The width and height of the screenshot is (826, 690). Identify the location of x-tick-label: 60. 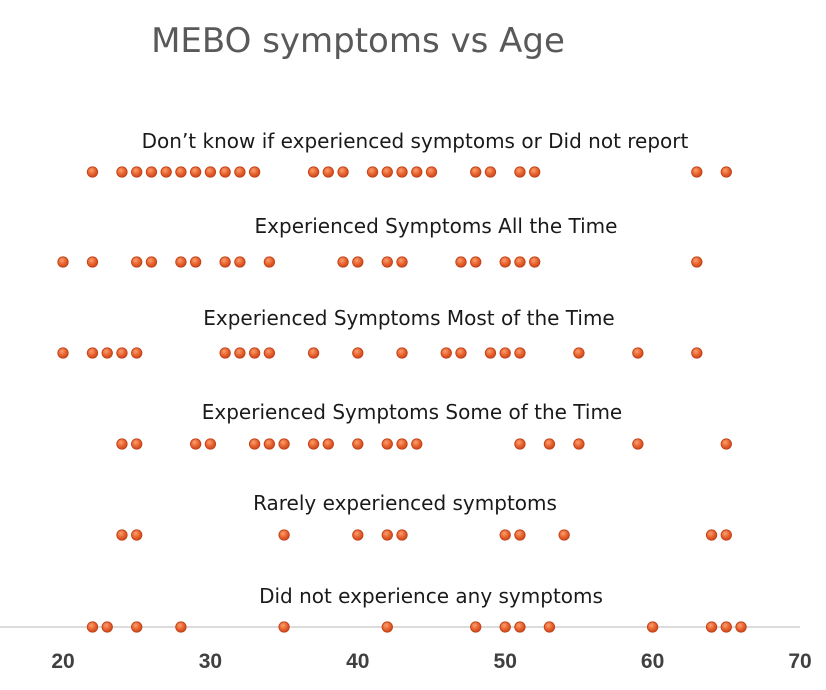
(652, 661).